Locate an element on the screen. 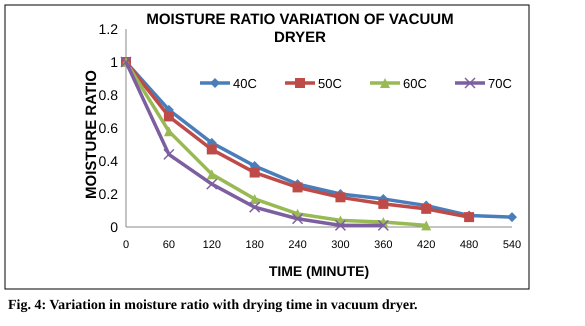 The width and height of the screenshot is (585, 326). x-tick-label: 180 is located at coordinates (254, 245).